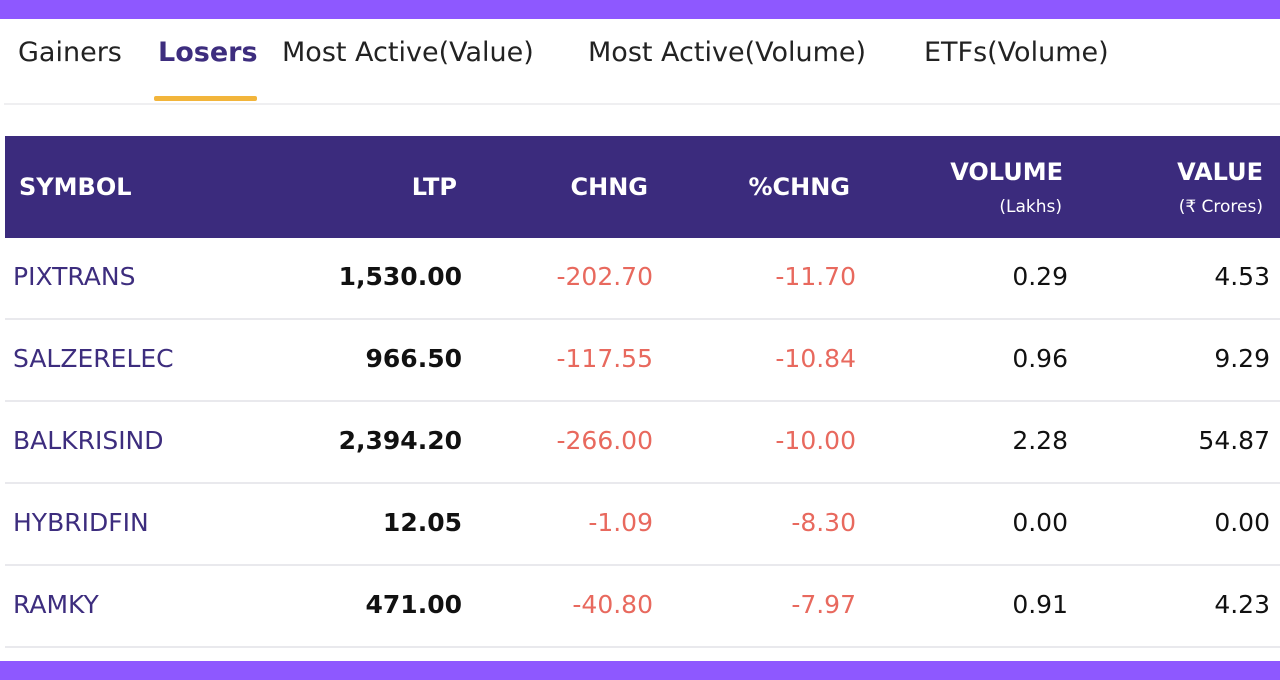  I want to click on change-value: -117.55, so click(605, 358).